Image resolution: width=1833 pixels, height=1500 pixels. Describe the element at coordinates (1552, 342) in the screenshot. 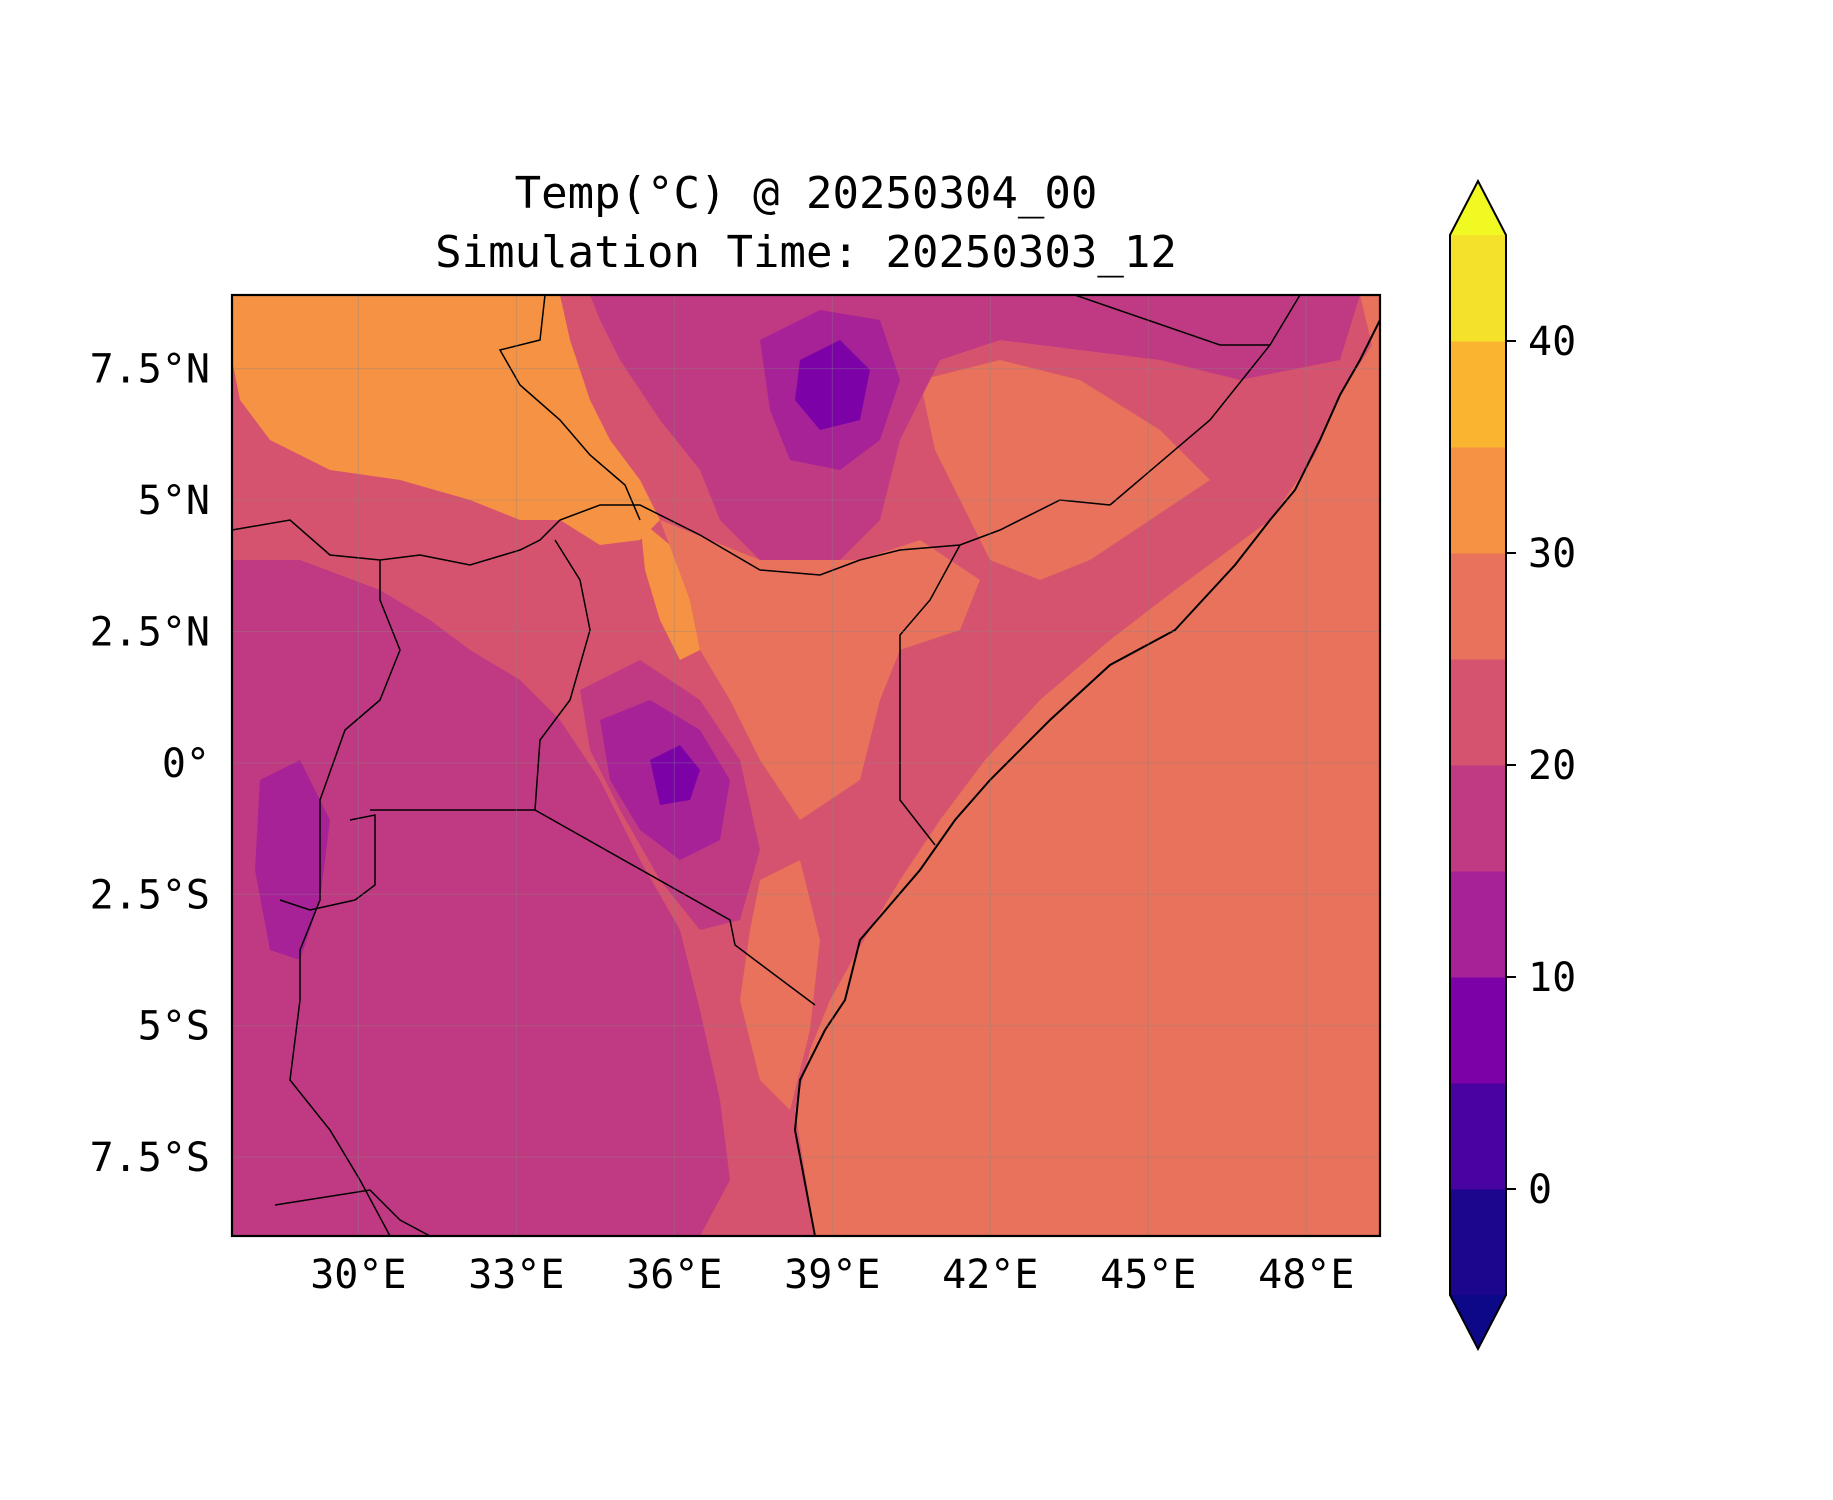

I see `colorbar-tick-label: 40` at that location.